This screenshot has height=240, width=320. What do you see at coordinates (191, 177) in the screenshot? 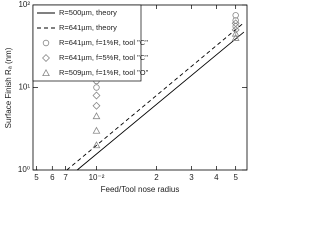
I see `x-tick-label: 3` at bounding box center [191, 177].